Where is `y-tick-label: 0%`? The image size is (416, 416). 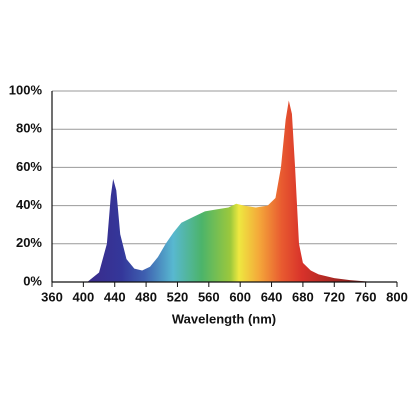 y-tick-label: 0% is located at coordinates (32, 280).